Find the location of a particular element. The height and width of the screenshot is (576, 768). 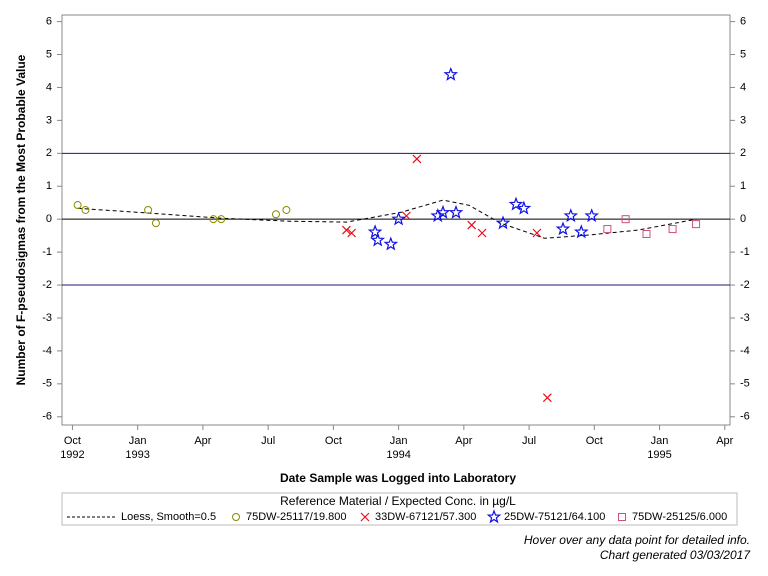

y-tick-label: -4 is located at coordinates (47, 351).